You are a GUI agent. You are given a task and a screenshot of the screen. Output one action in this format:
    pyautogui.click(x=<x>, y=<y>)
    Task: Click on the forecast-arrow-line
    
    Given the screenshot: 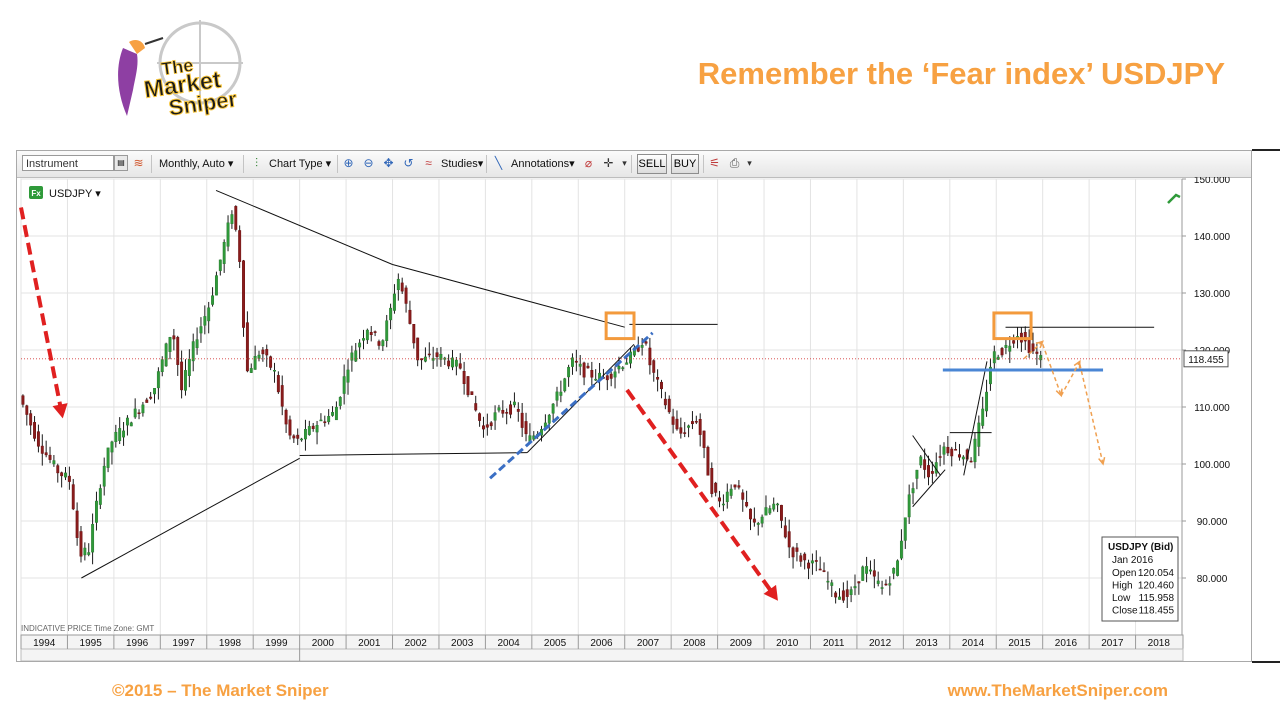 What is the action you would take?
    pyautogui.click(x=1091, y=414)
    